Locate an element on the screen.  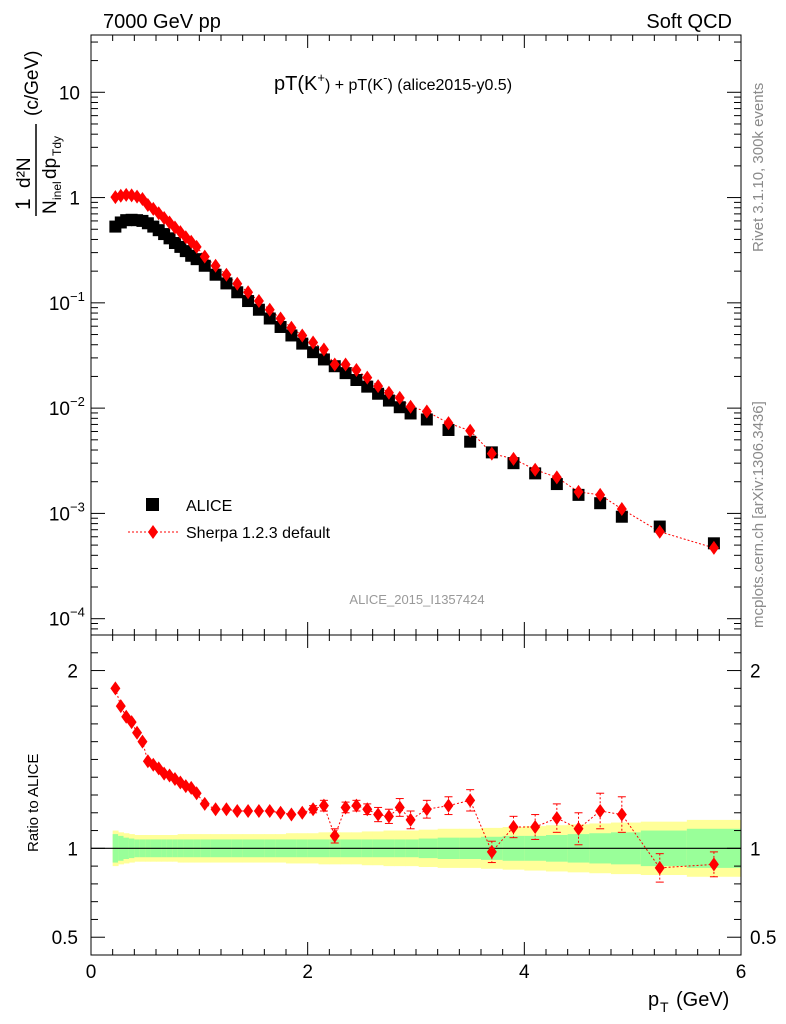
svg-text: −3 is located at coordinates (77, 506).